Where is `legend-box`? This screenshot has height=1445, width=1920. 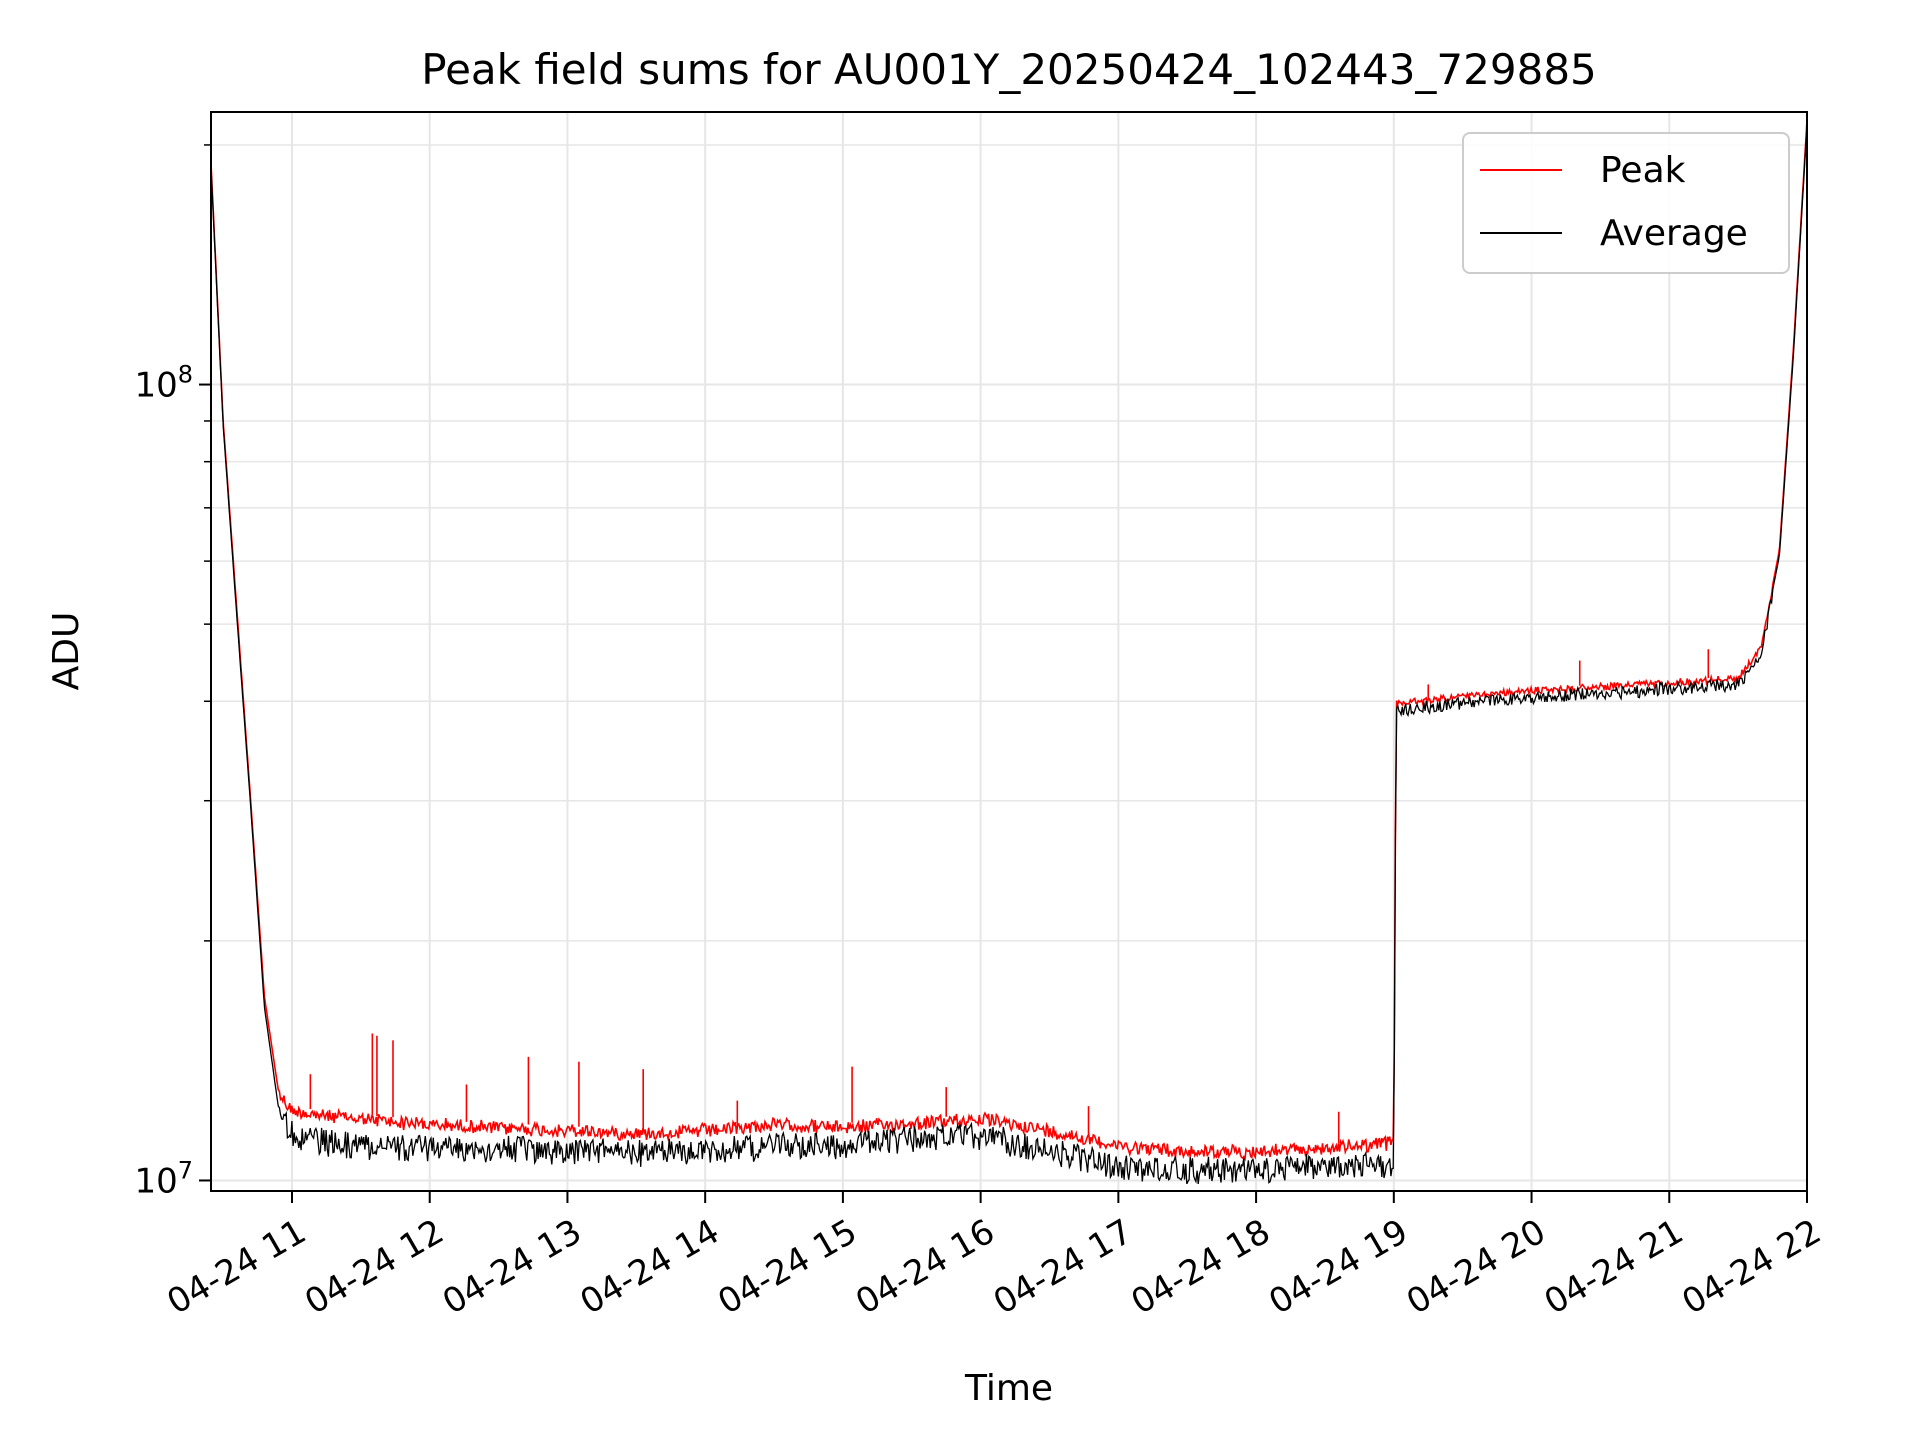
legend-box is located at coordinates (1626, 203).